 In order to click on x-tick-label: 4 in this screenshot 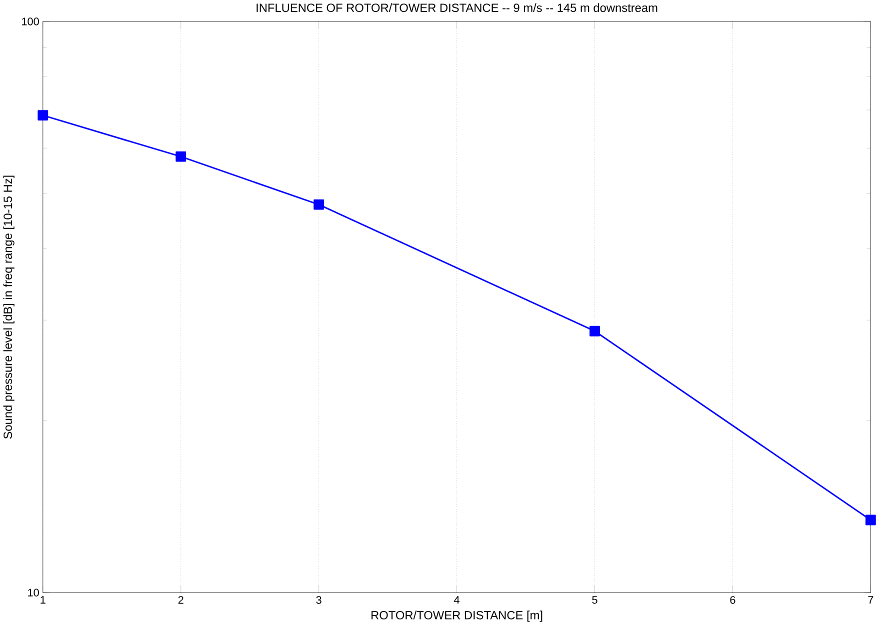, I will do `click(457, 600)`.